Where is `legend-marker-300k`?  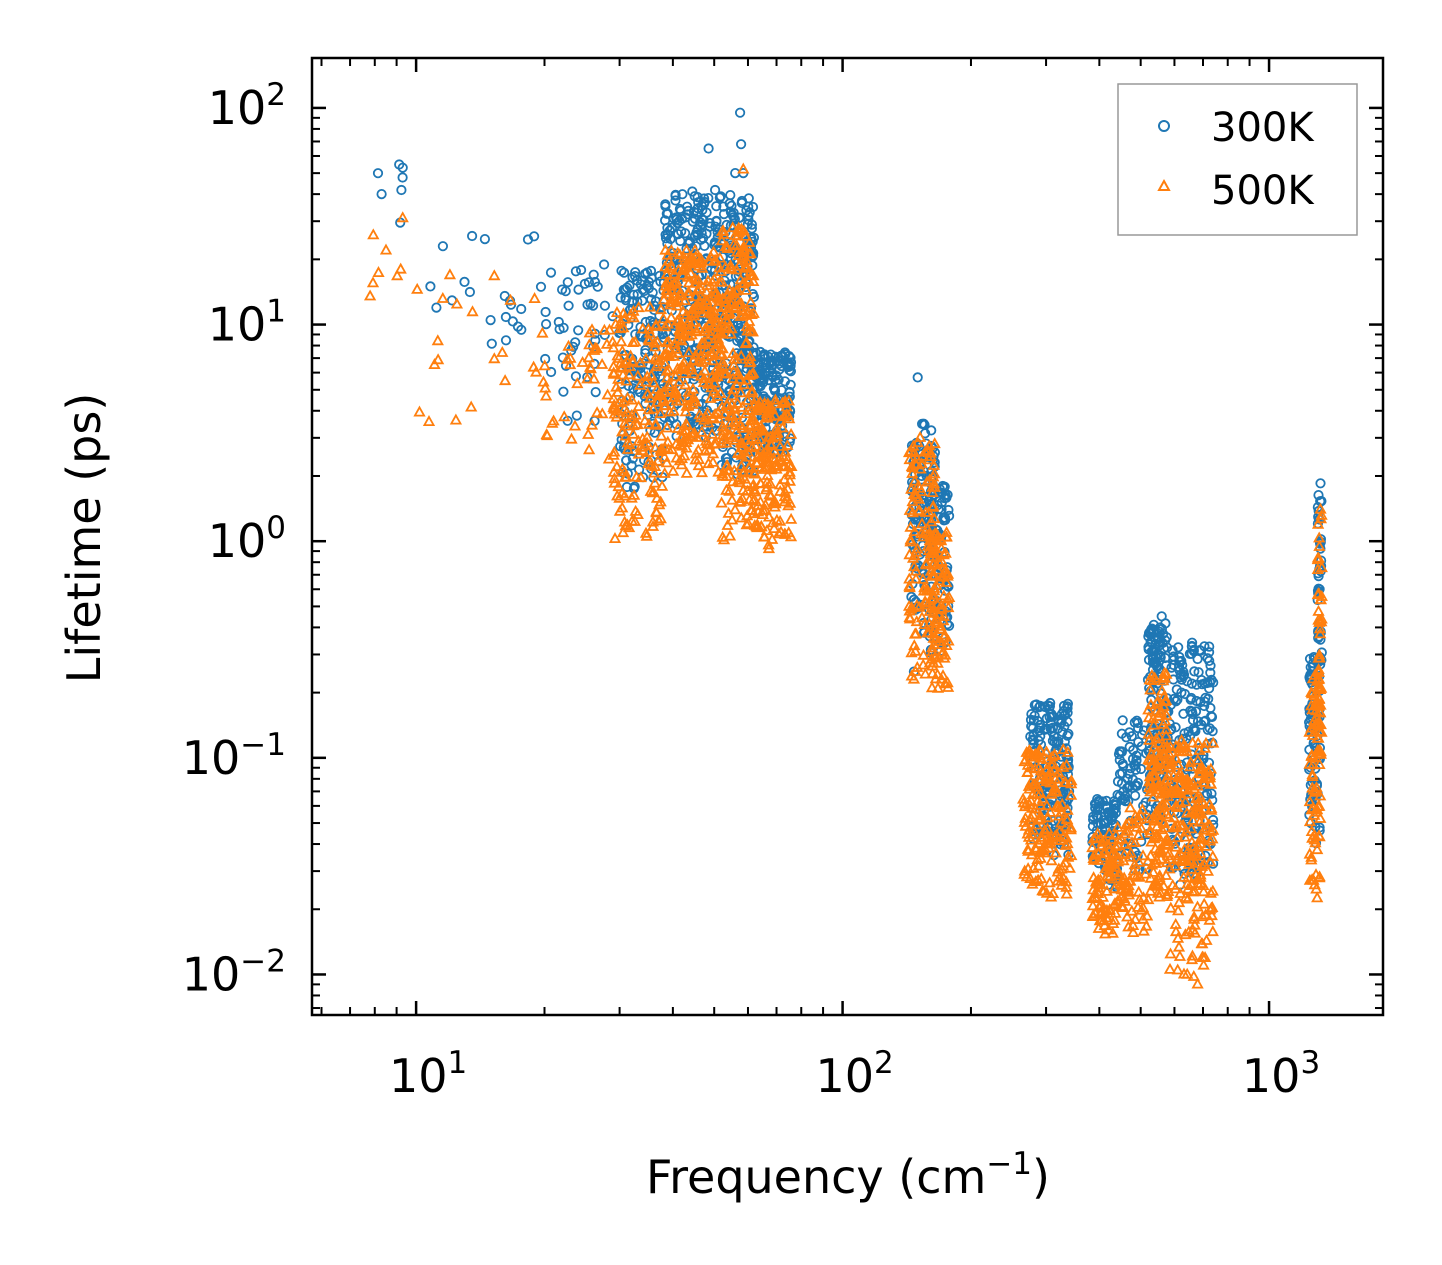
legend-marker-300k is located at coordinates (1164, 126).